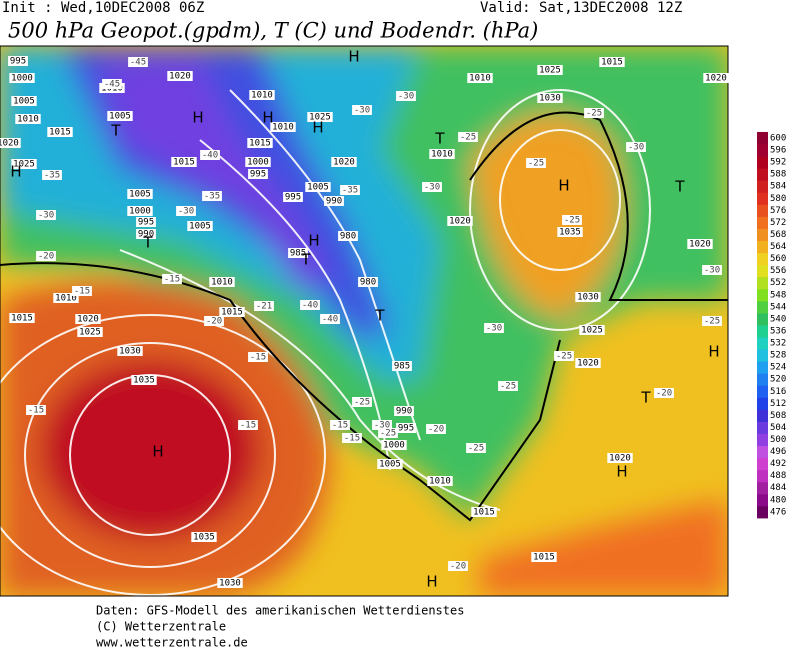 The image size is (790, 648). I want to click on temperature-label: -21, so click(264, 307).